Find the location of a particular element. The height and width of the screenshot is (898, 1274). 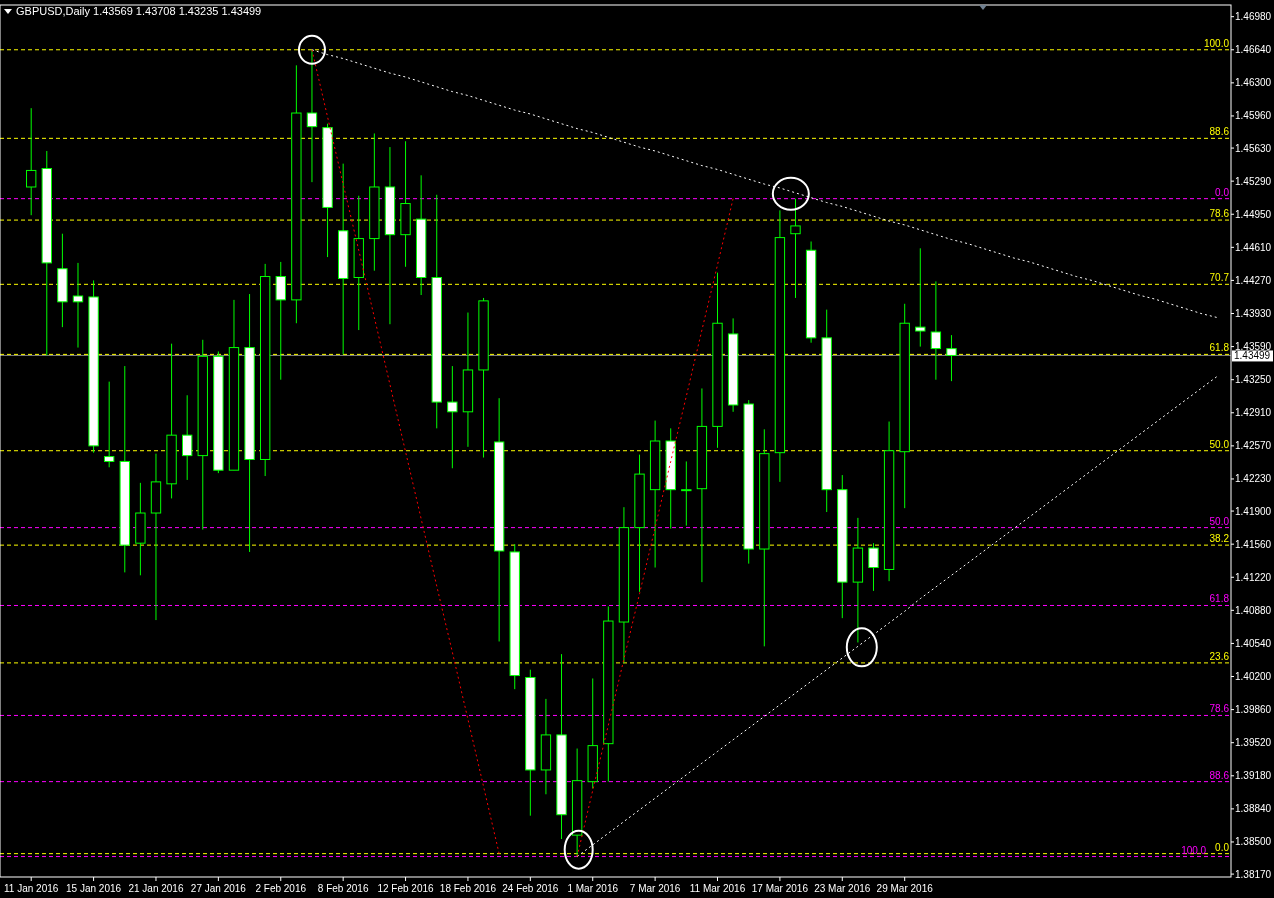

x-tick-label: 17 Mar 2016 is located at coordinates (780, 888).